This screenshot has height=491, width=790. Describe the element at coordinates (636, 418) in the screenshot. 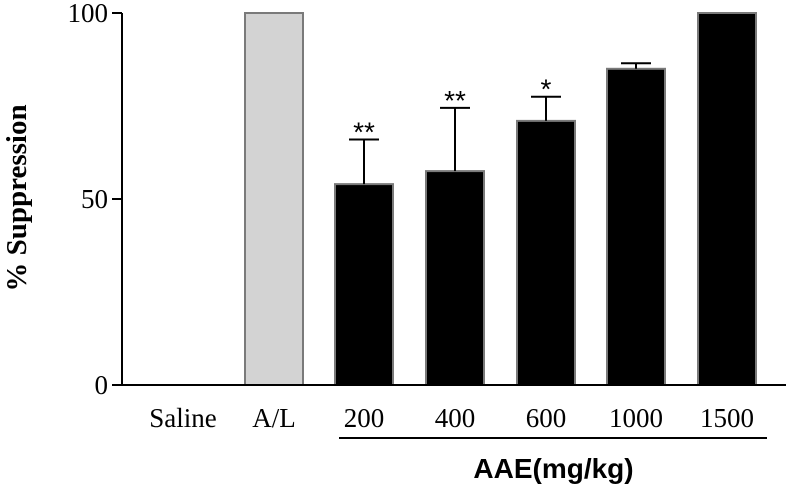

I see `x-tick-label: 1000` at that location.